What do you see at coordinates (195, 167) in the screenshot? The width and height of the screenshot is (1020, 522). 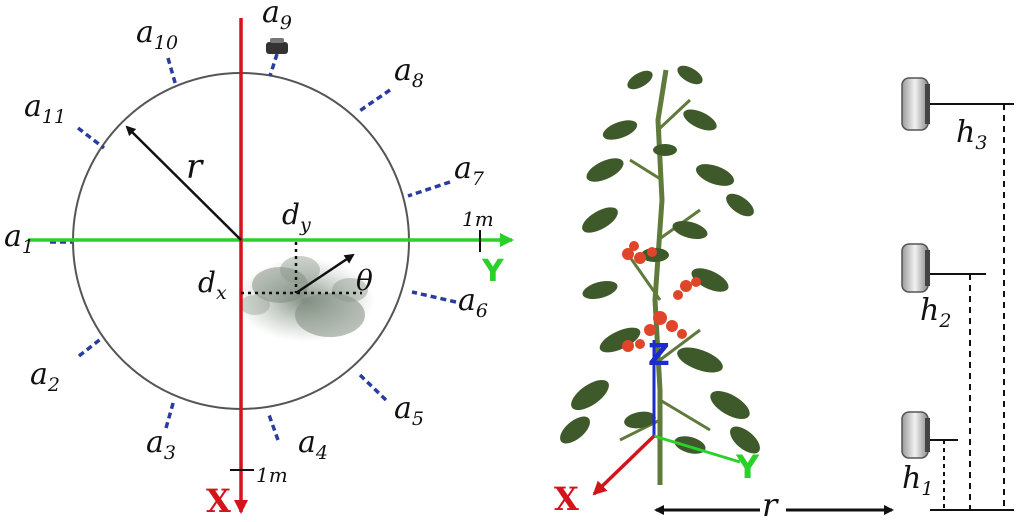 I see `radius-label: r` at bounding box center [195, 167].